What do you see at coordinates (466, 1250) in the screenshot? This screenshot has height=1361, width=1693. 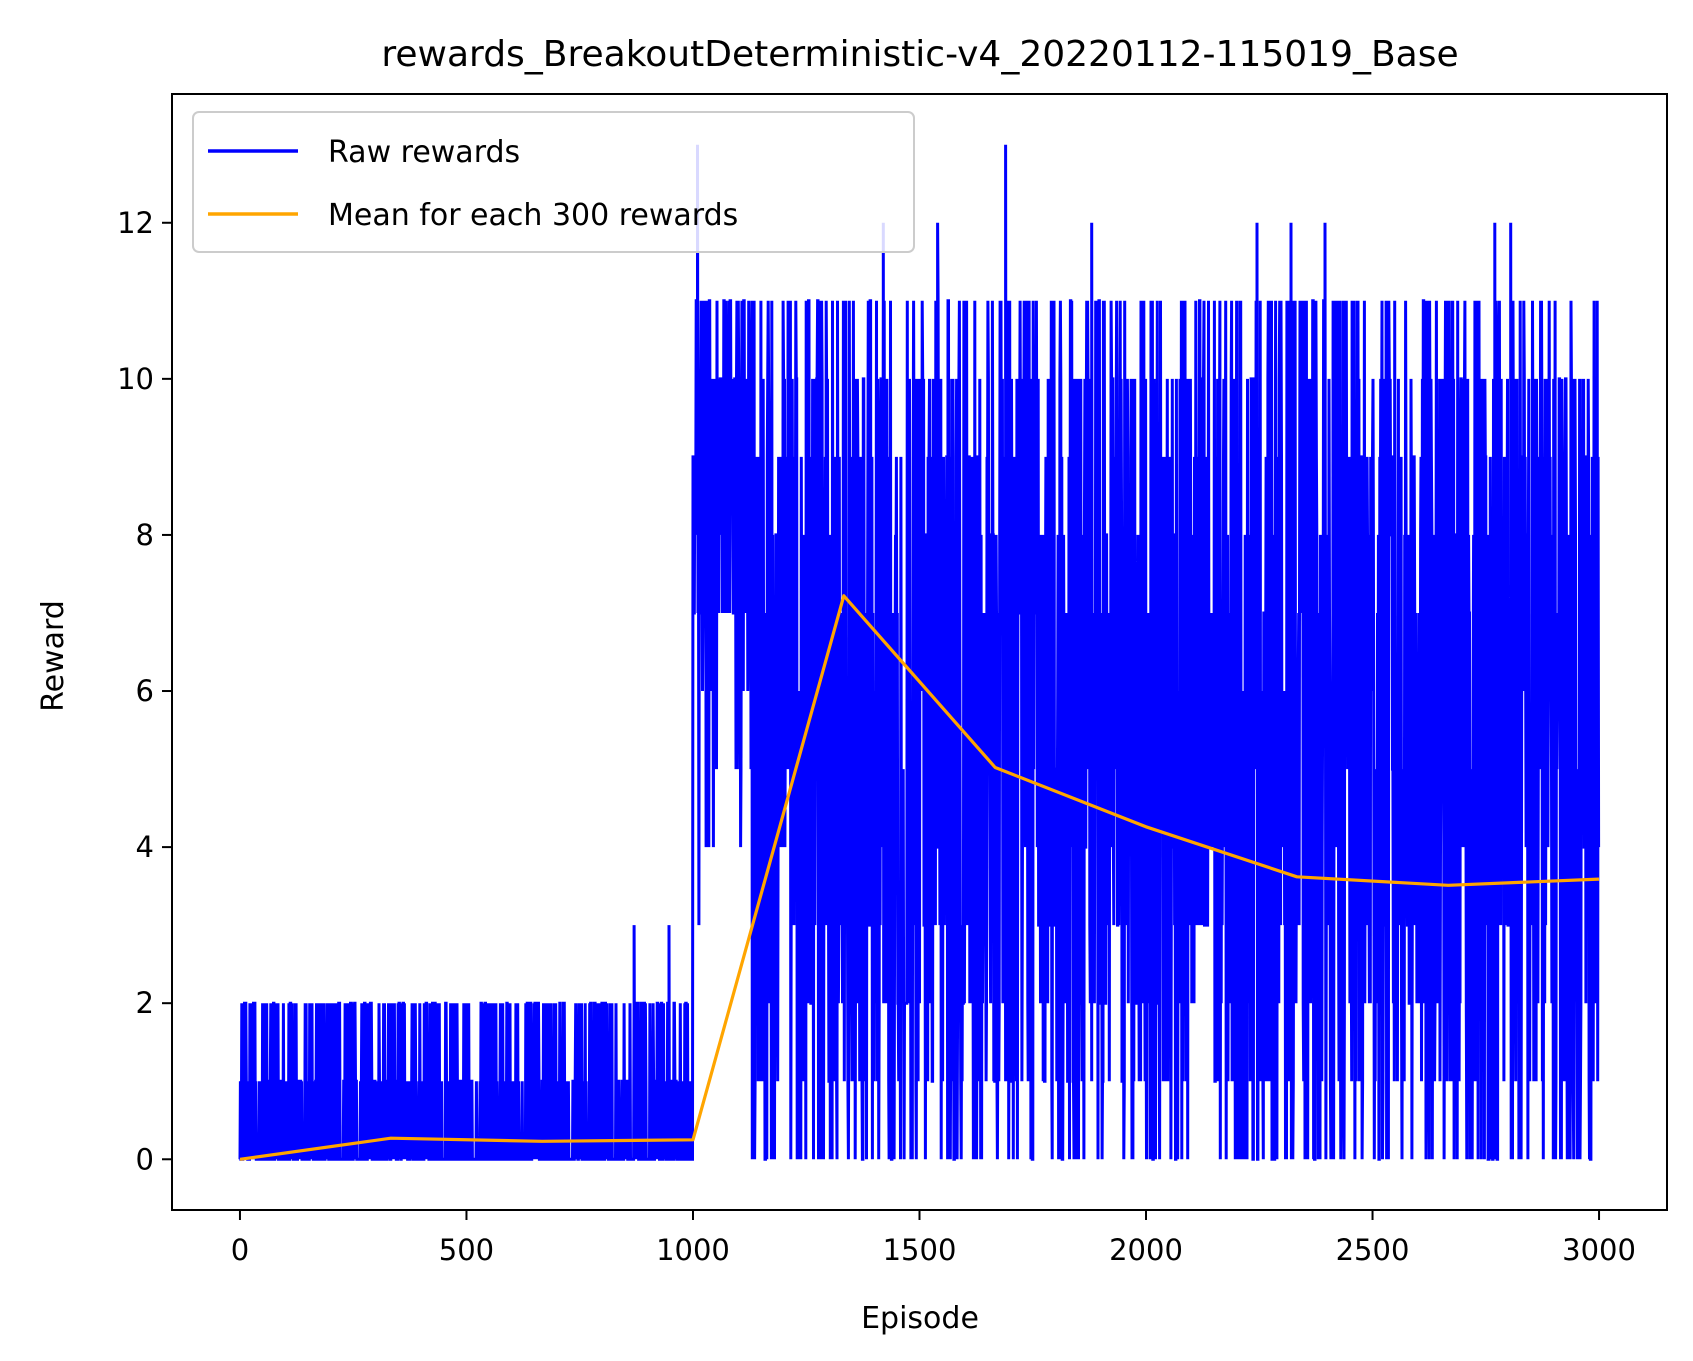 I see `x-tick-label: 500` at bounding box center [466, 1250].